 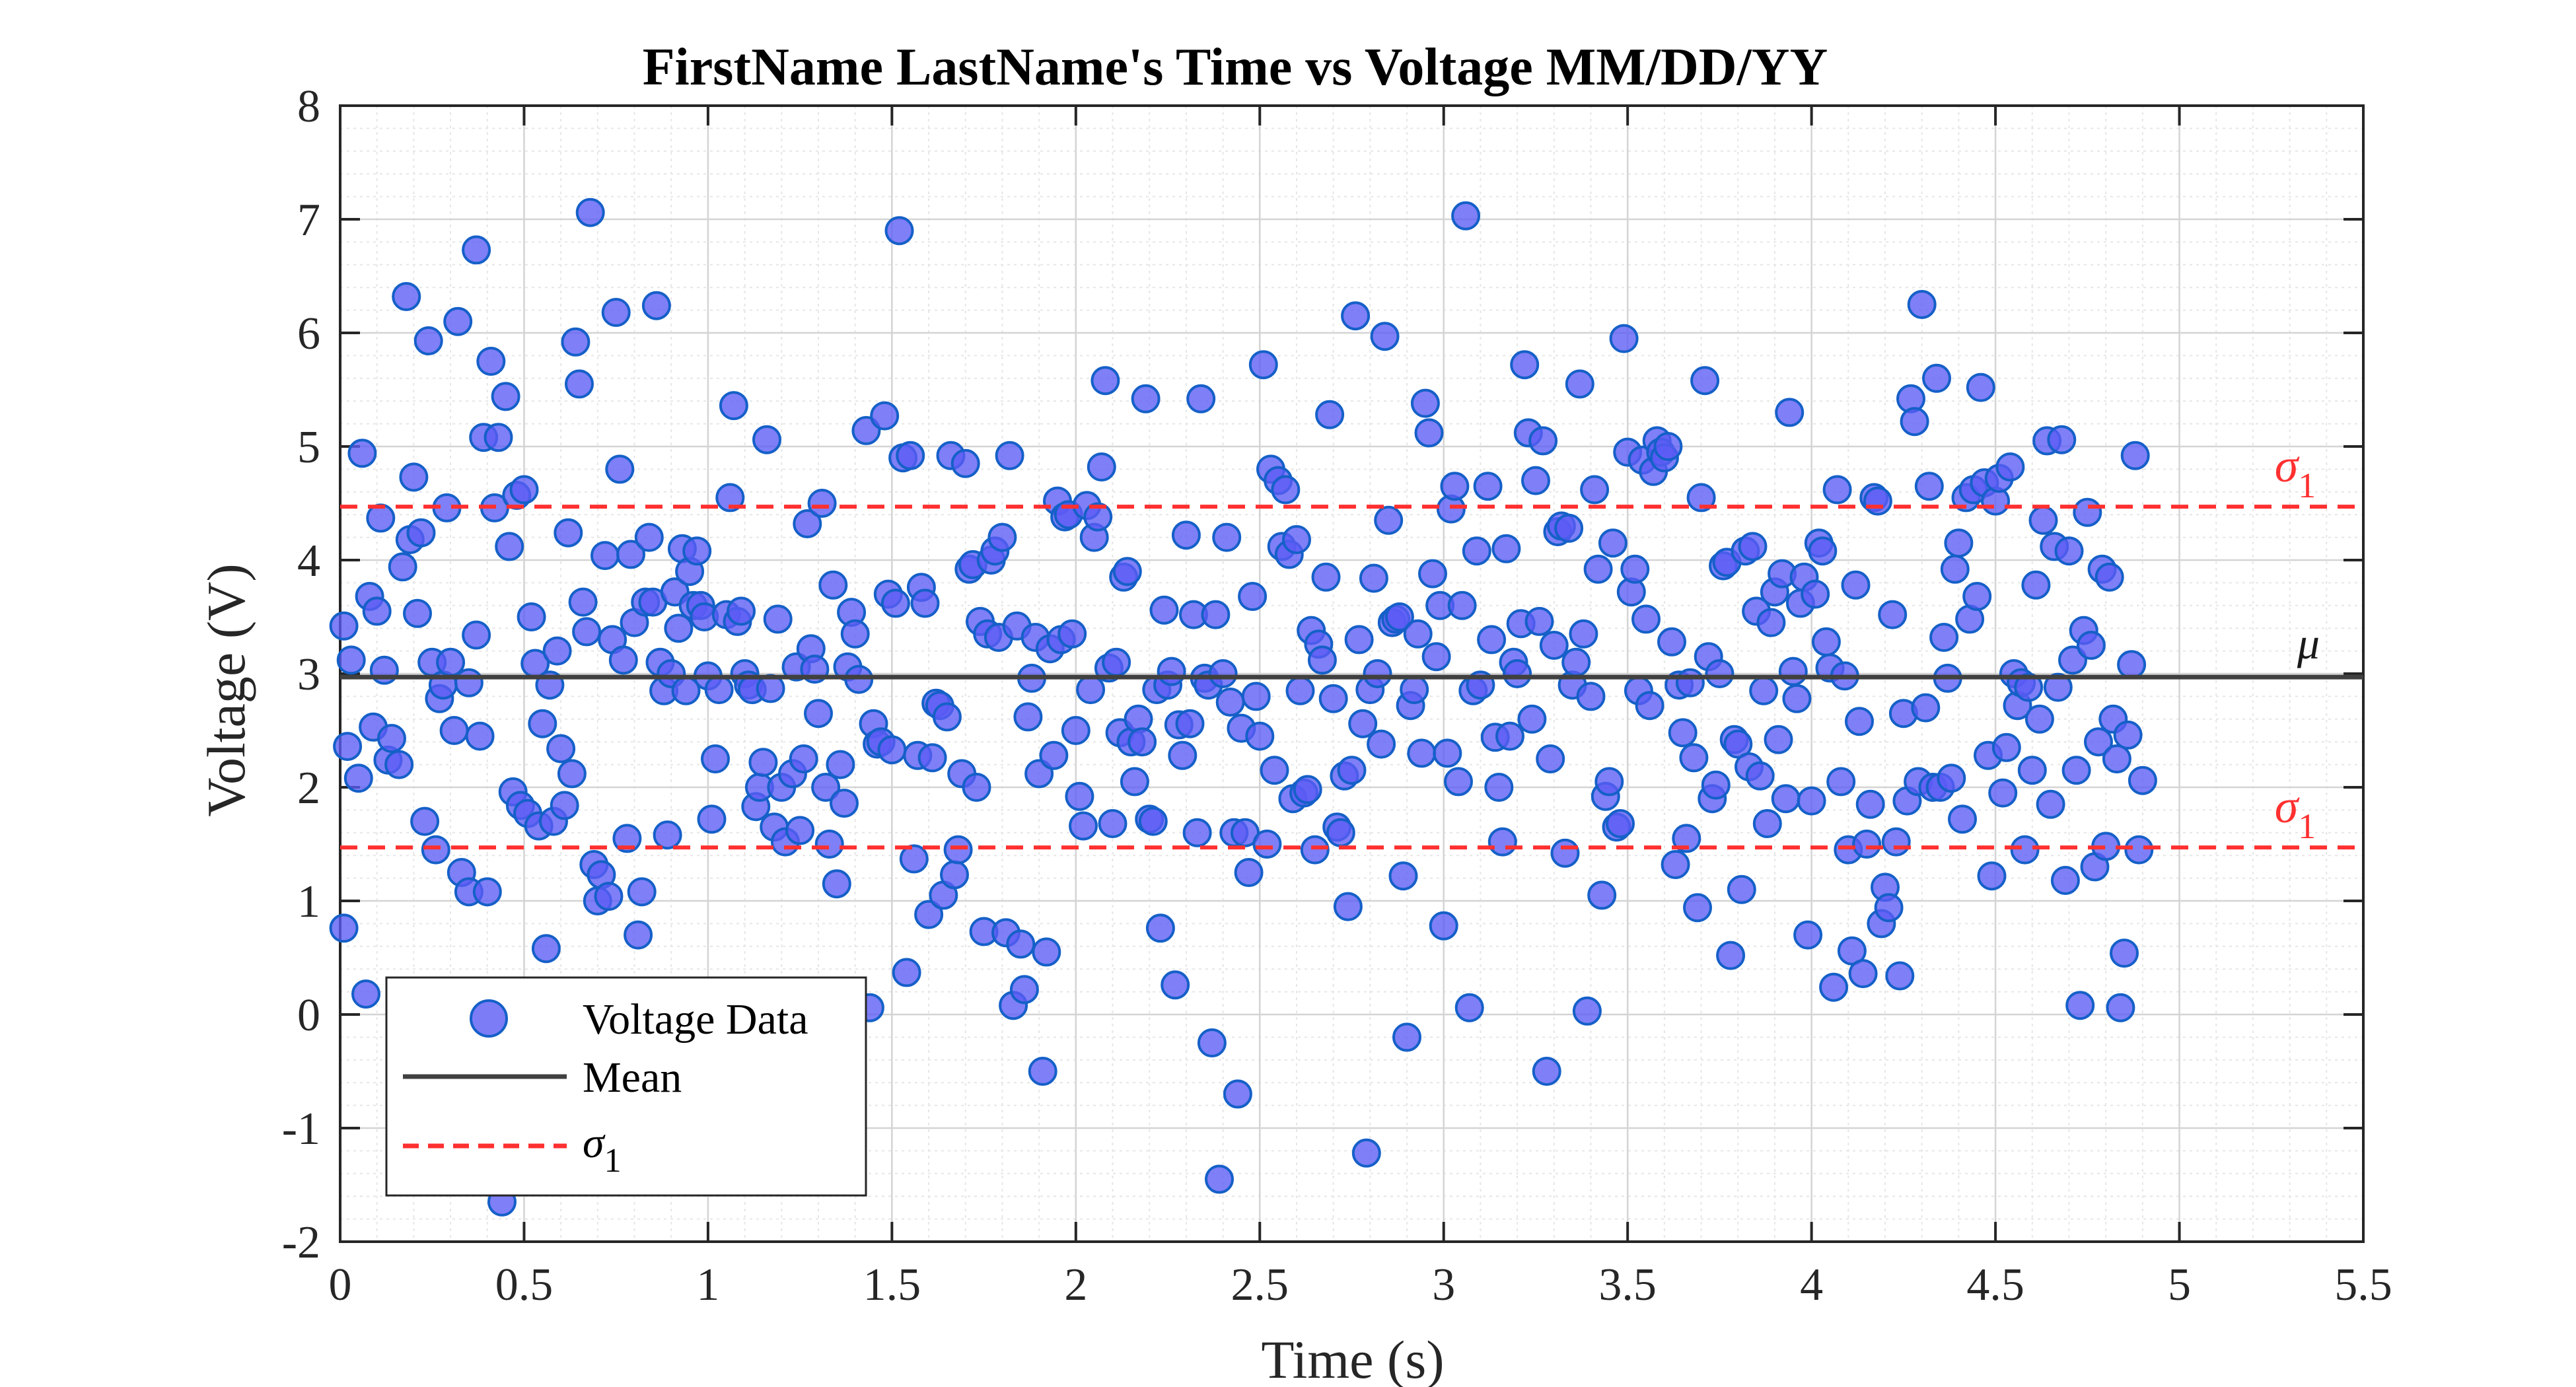 What do you see at coordinates (2307, 826) in the screenshot?
I see `sigma-subscript: 1` at bounding box center [2307, 826].